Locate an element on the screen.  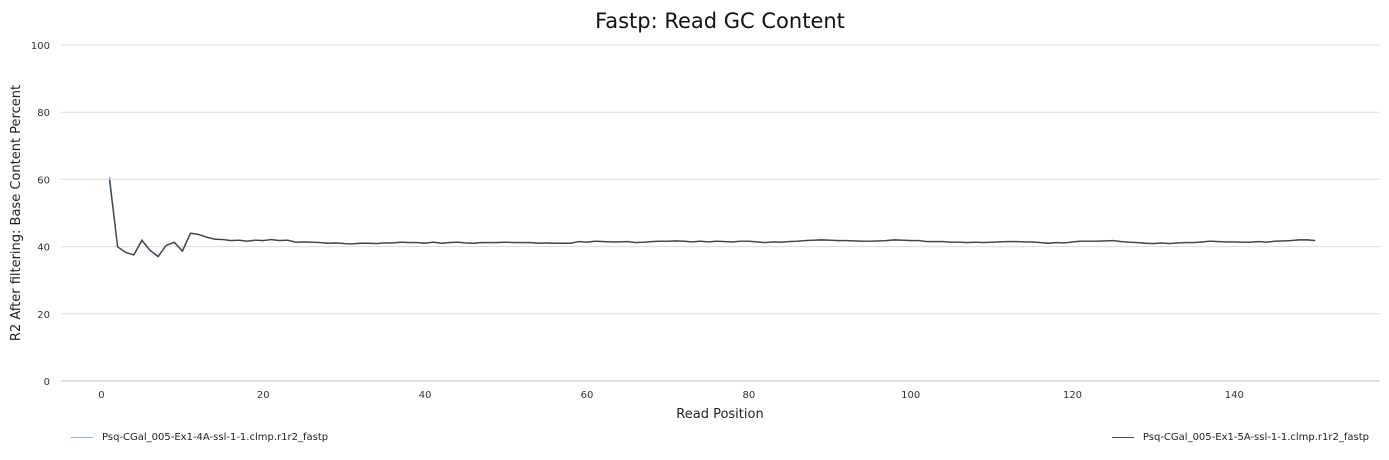
y-tick-label: 40 is located at coordinates (43, 248).